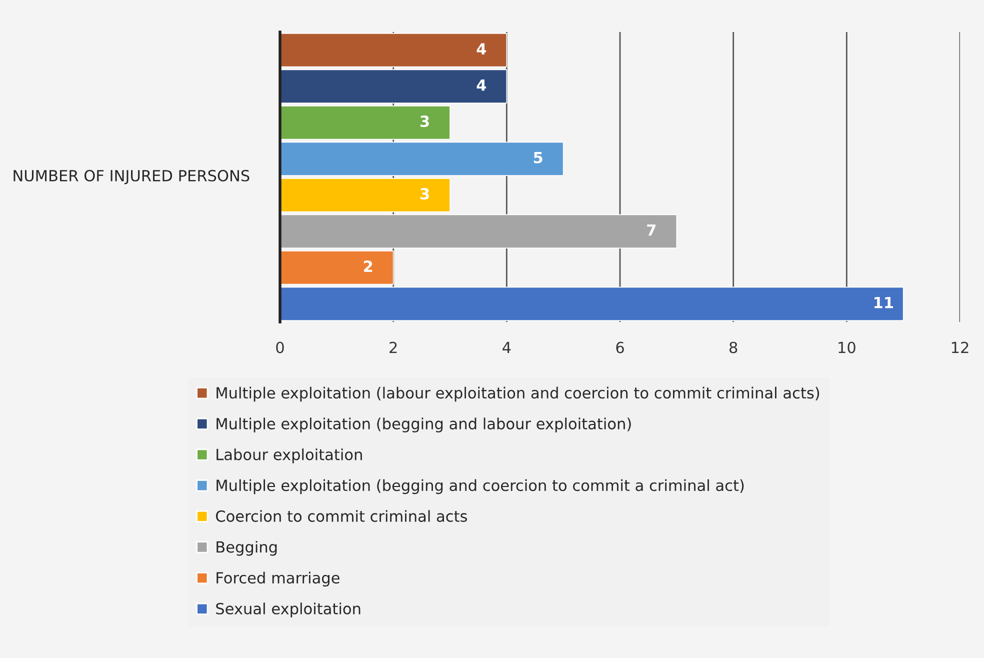  I want to click on legend-label: Labour exploitation, so click(289, 456).